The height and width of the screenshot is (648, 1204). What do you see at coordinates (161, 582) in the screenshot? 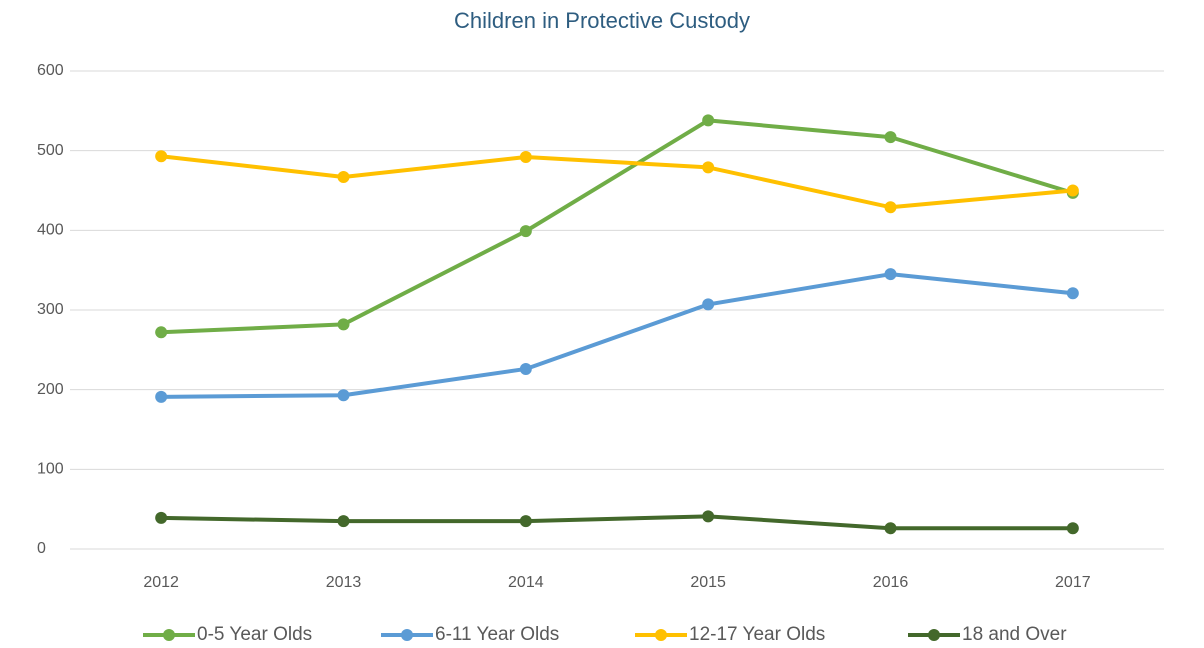
I see `x-tick-label: 2012` at bounding box center [161, 582].